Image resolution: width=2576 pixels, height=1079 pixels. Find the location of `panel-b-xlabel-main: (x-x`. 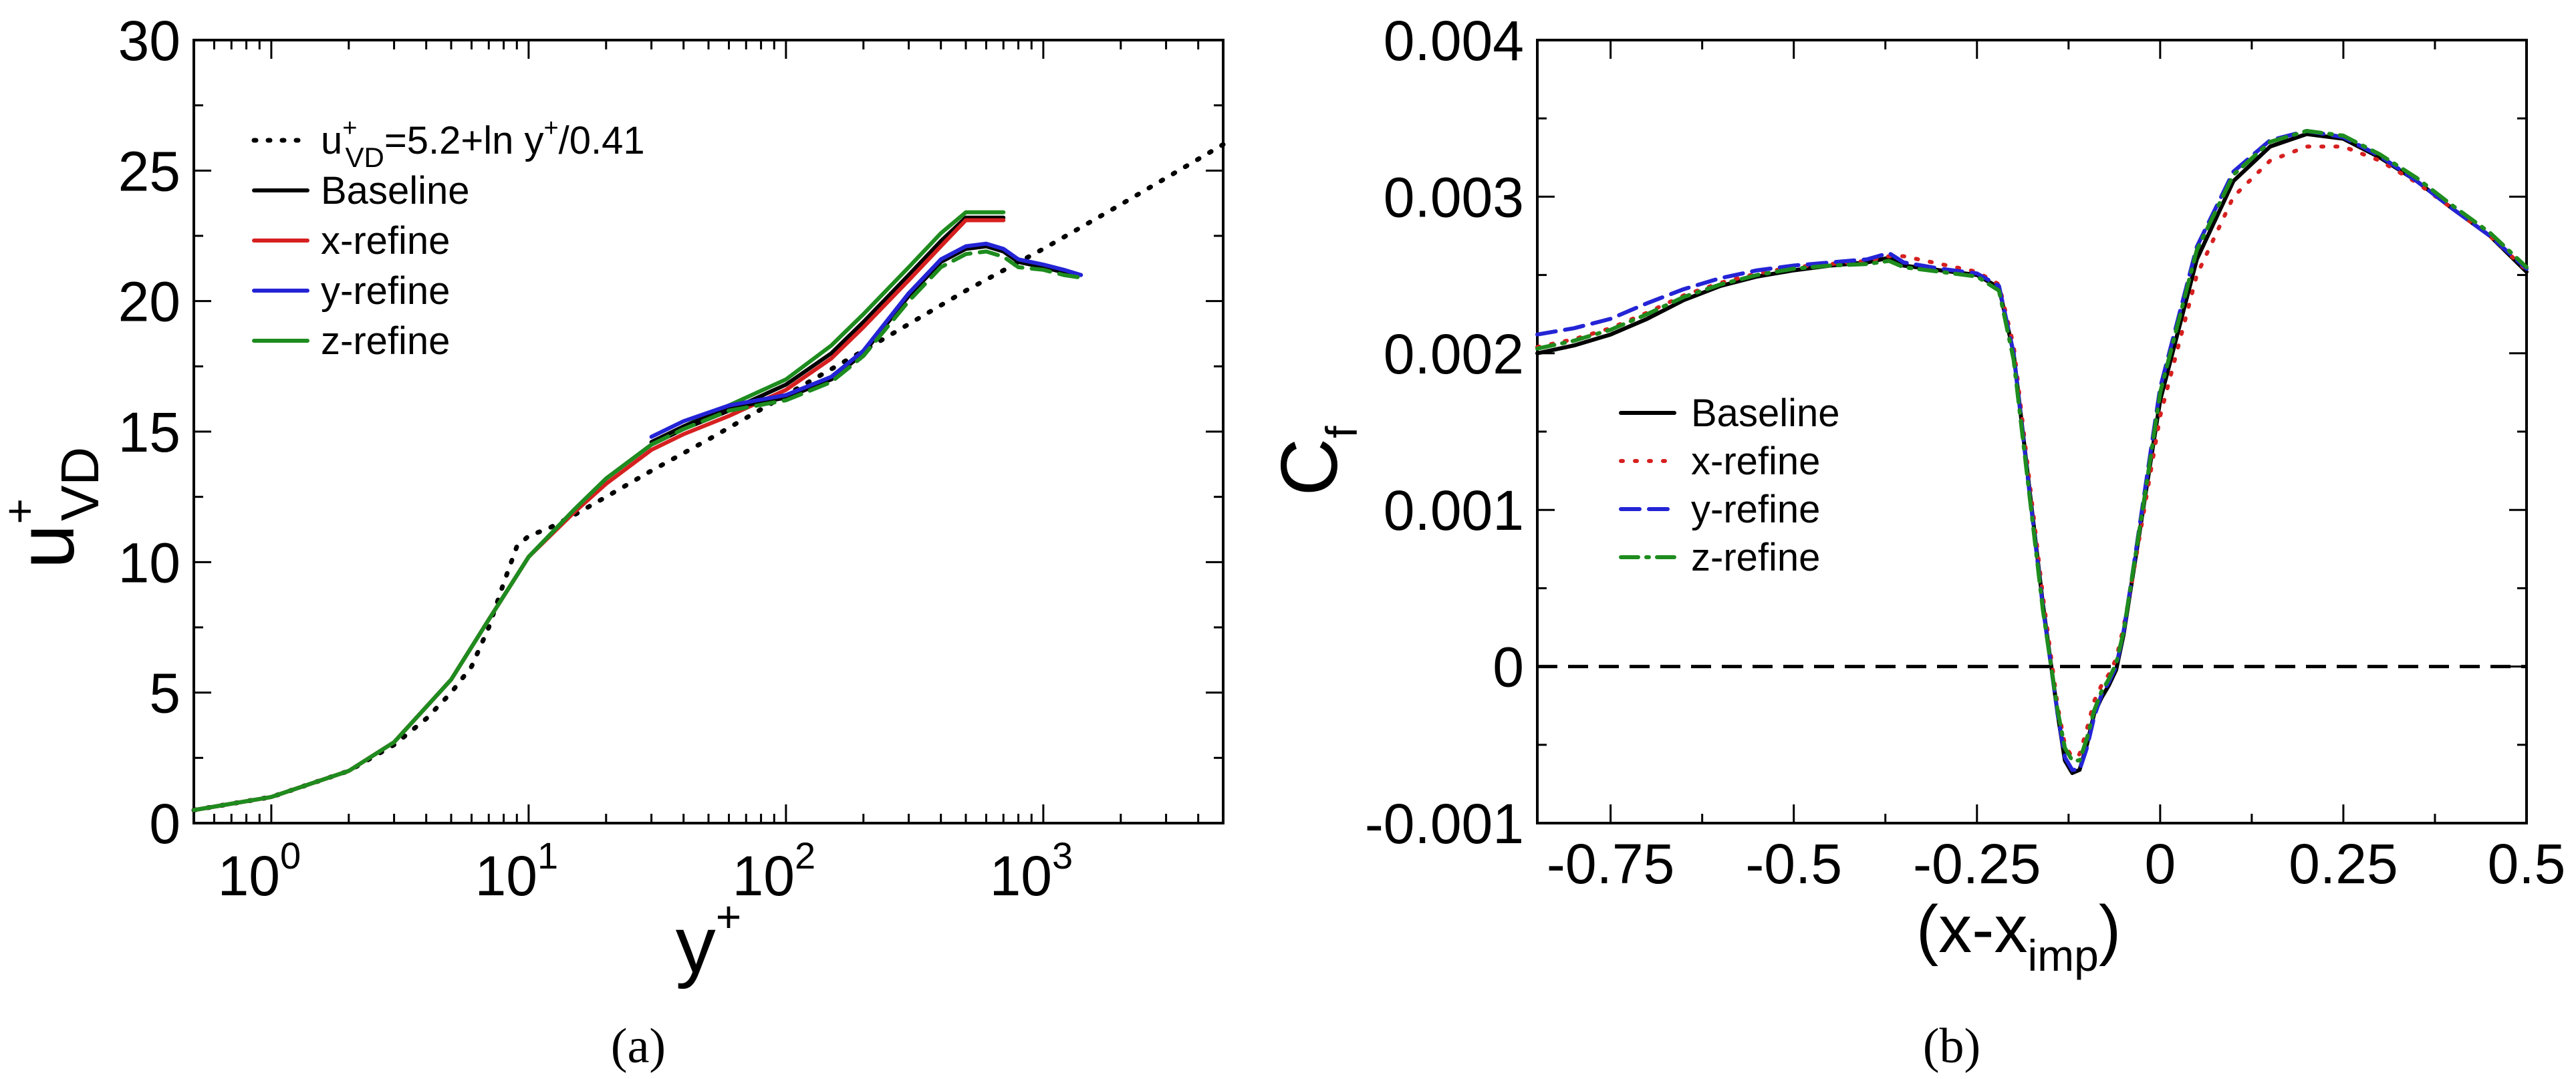

panel-b-xlabel-main: (x-x is located at coordinates (1972, 929).